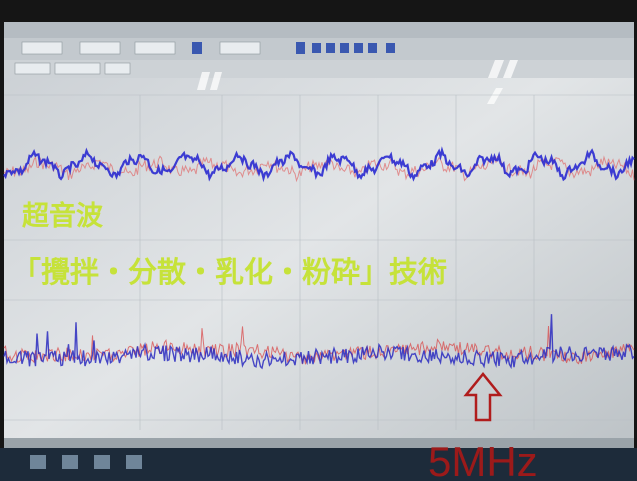 This screenshot has width=637, height=481. Describe the element at coordinates (137, 58) in the screenshot. I see `toolbar-fields` at that location.